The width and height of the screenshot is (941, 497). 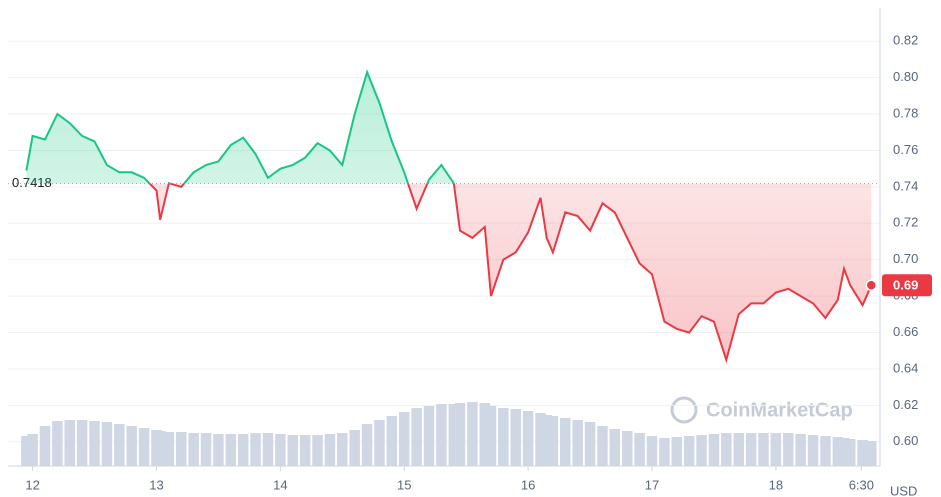 I want to click on watermark-text: CoinMarketCap, so click(x=779, y=410).